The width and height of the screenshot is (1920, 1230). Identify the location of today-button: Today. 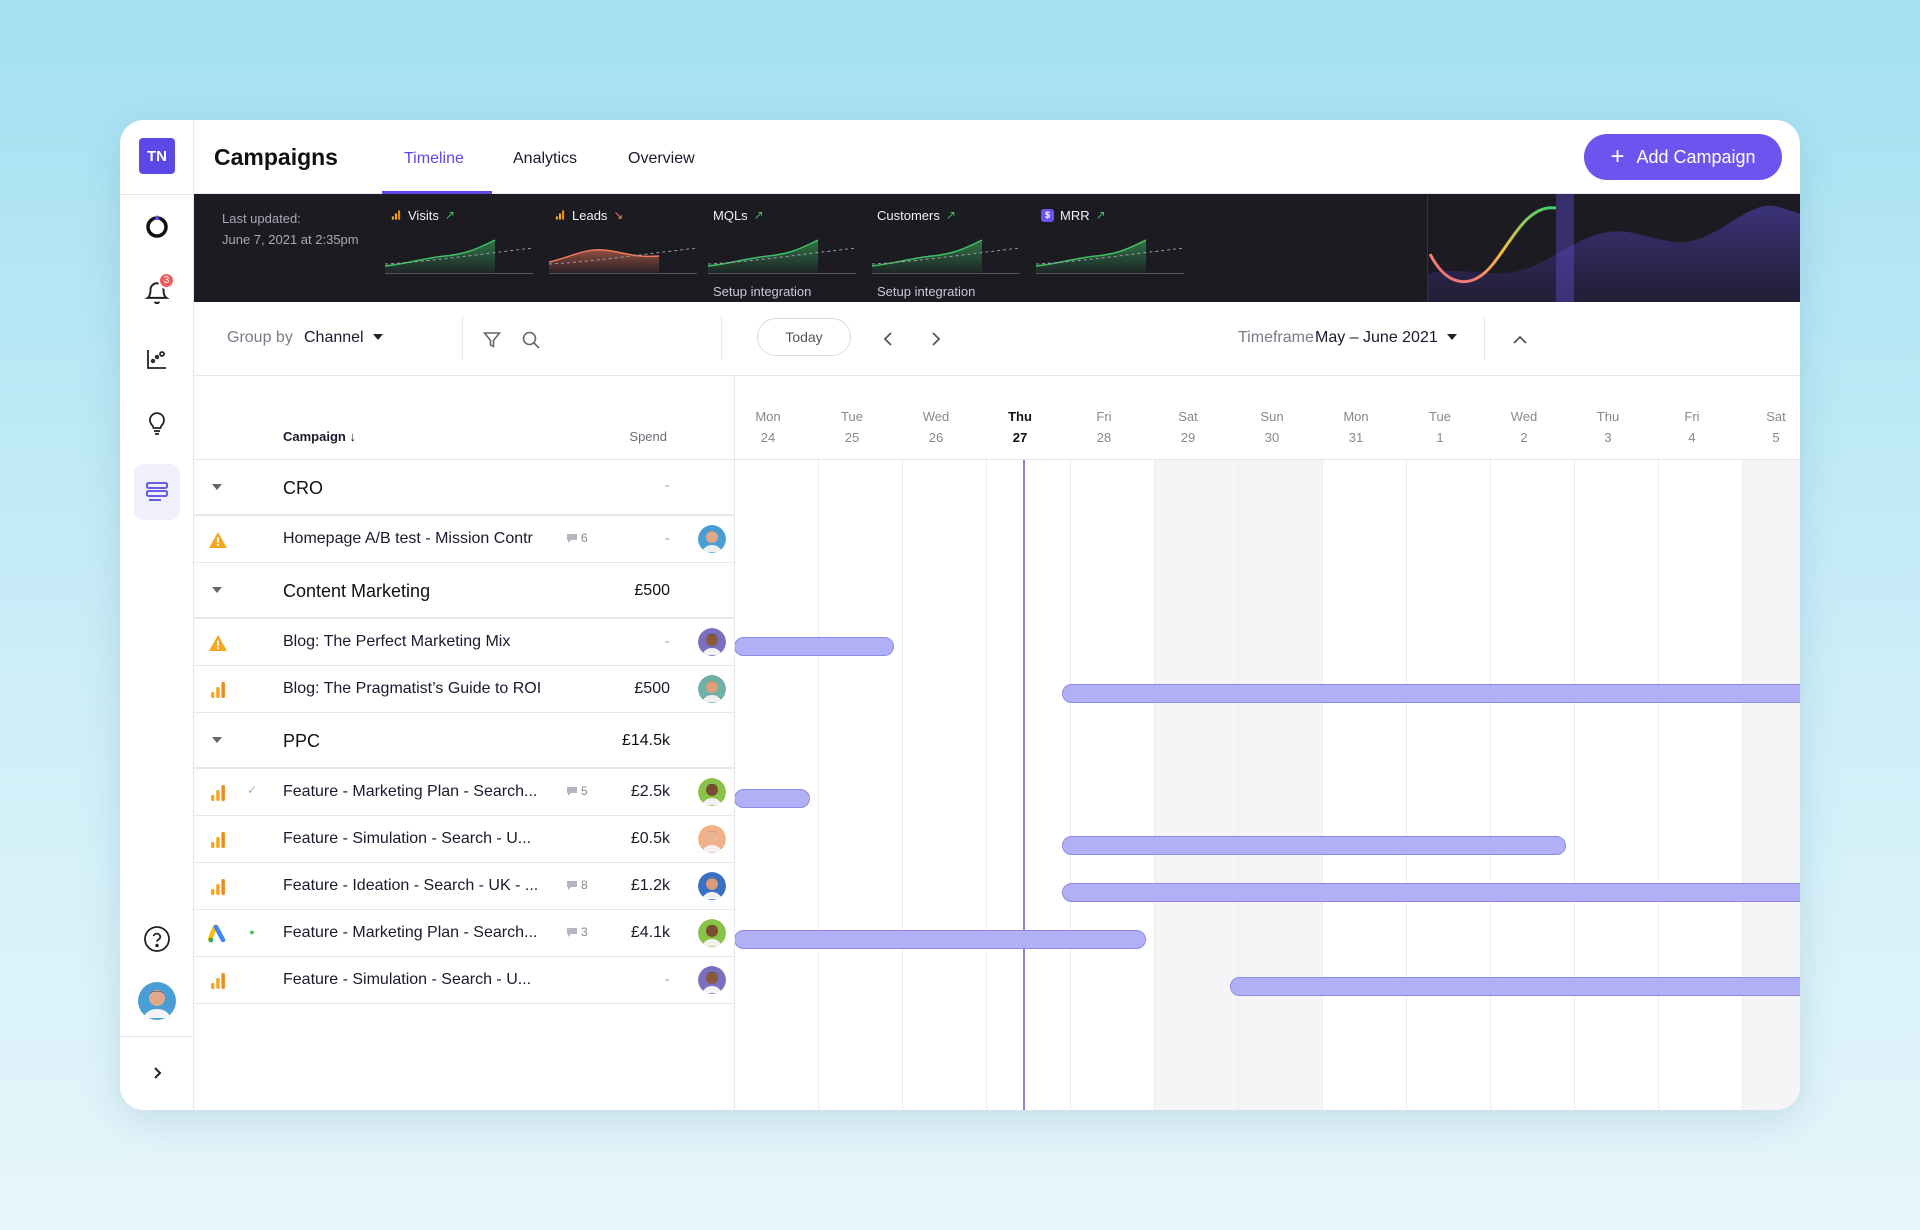
(804, 337).